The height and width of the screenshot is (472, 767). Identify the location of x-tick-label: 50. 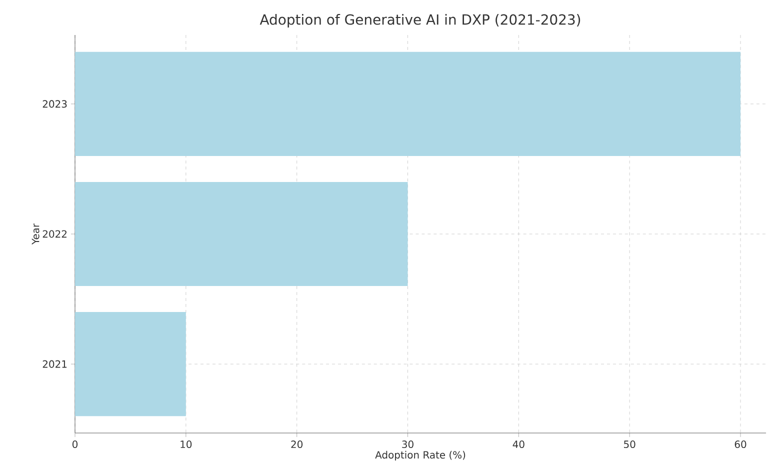
(630, 444).